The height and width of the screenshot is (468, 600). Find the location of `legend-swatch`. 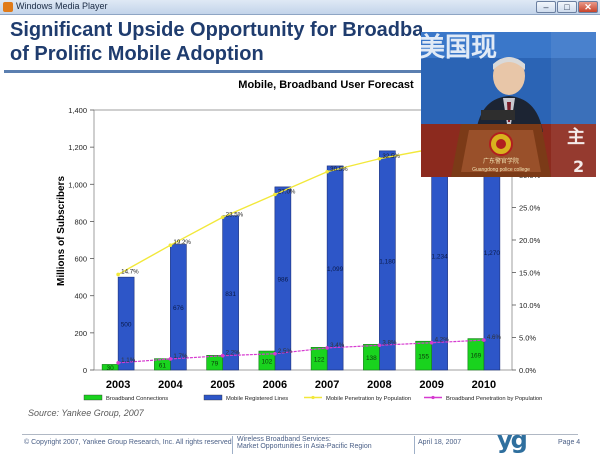

legend-swatch is located at coordinates (93, 397).